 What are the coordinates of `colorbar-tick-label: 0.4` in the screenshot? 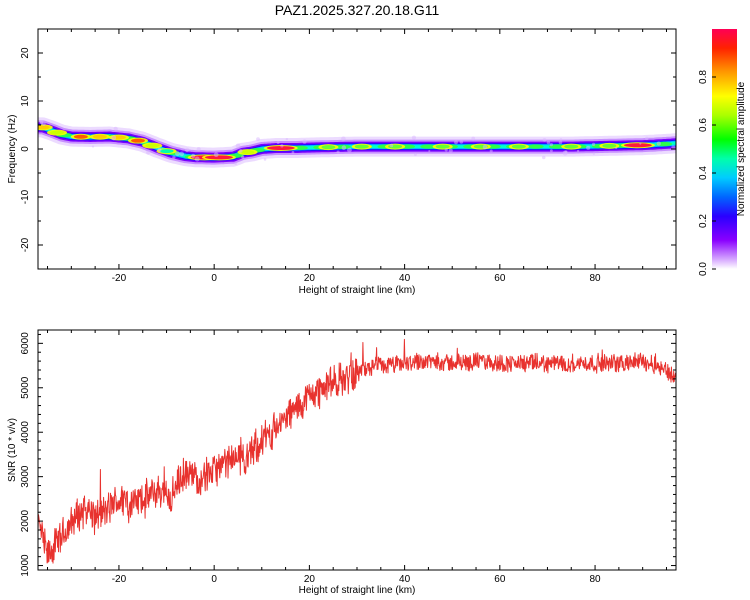 It's located at (703, 173).